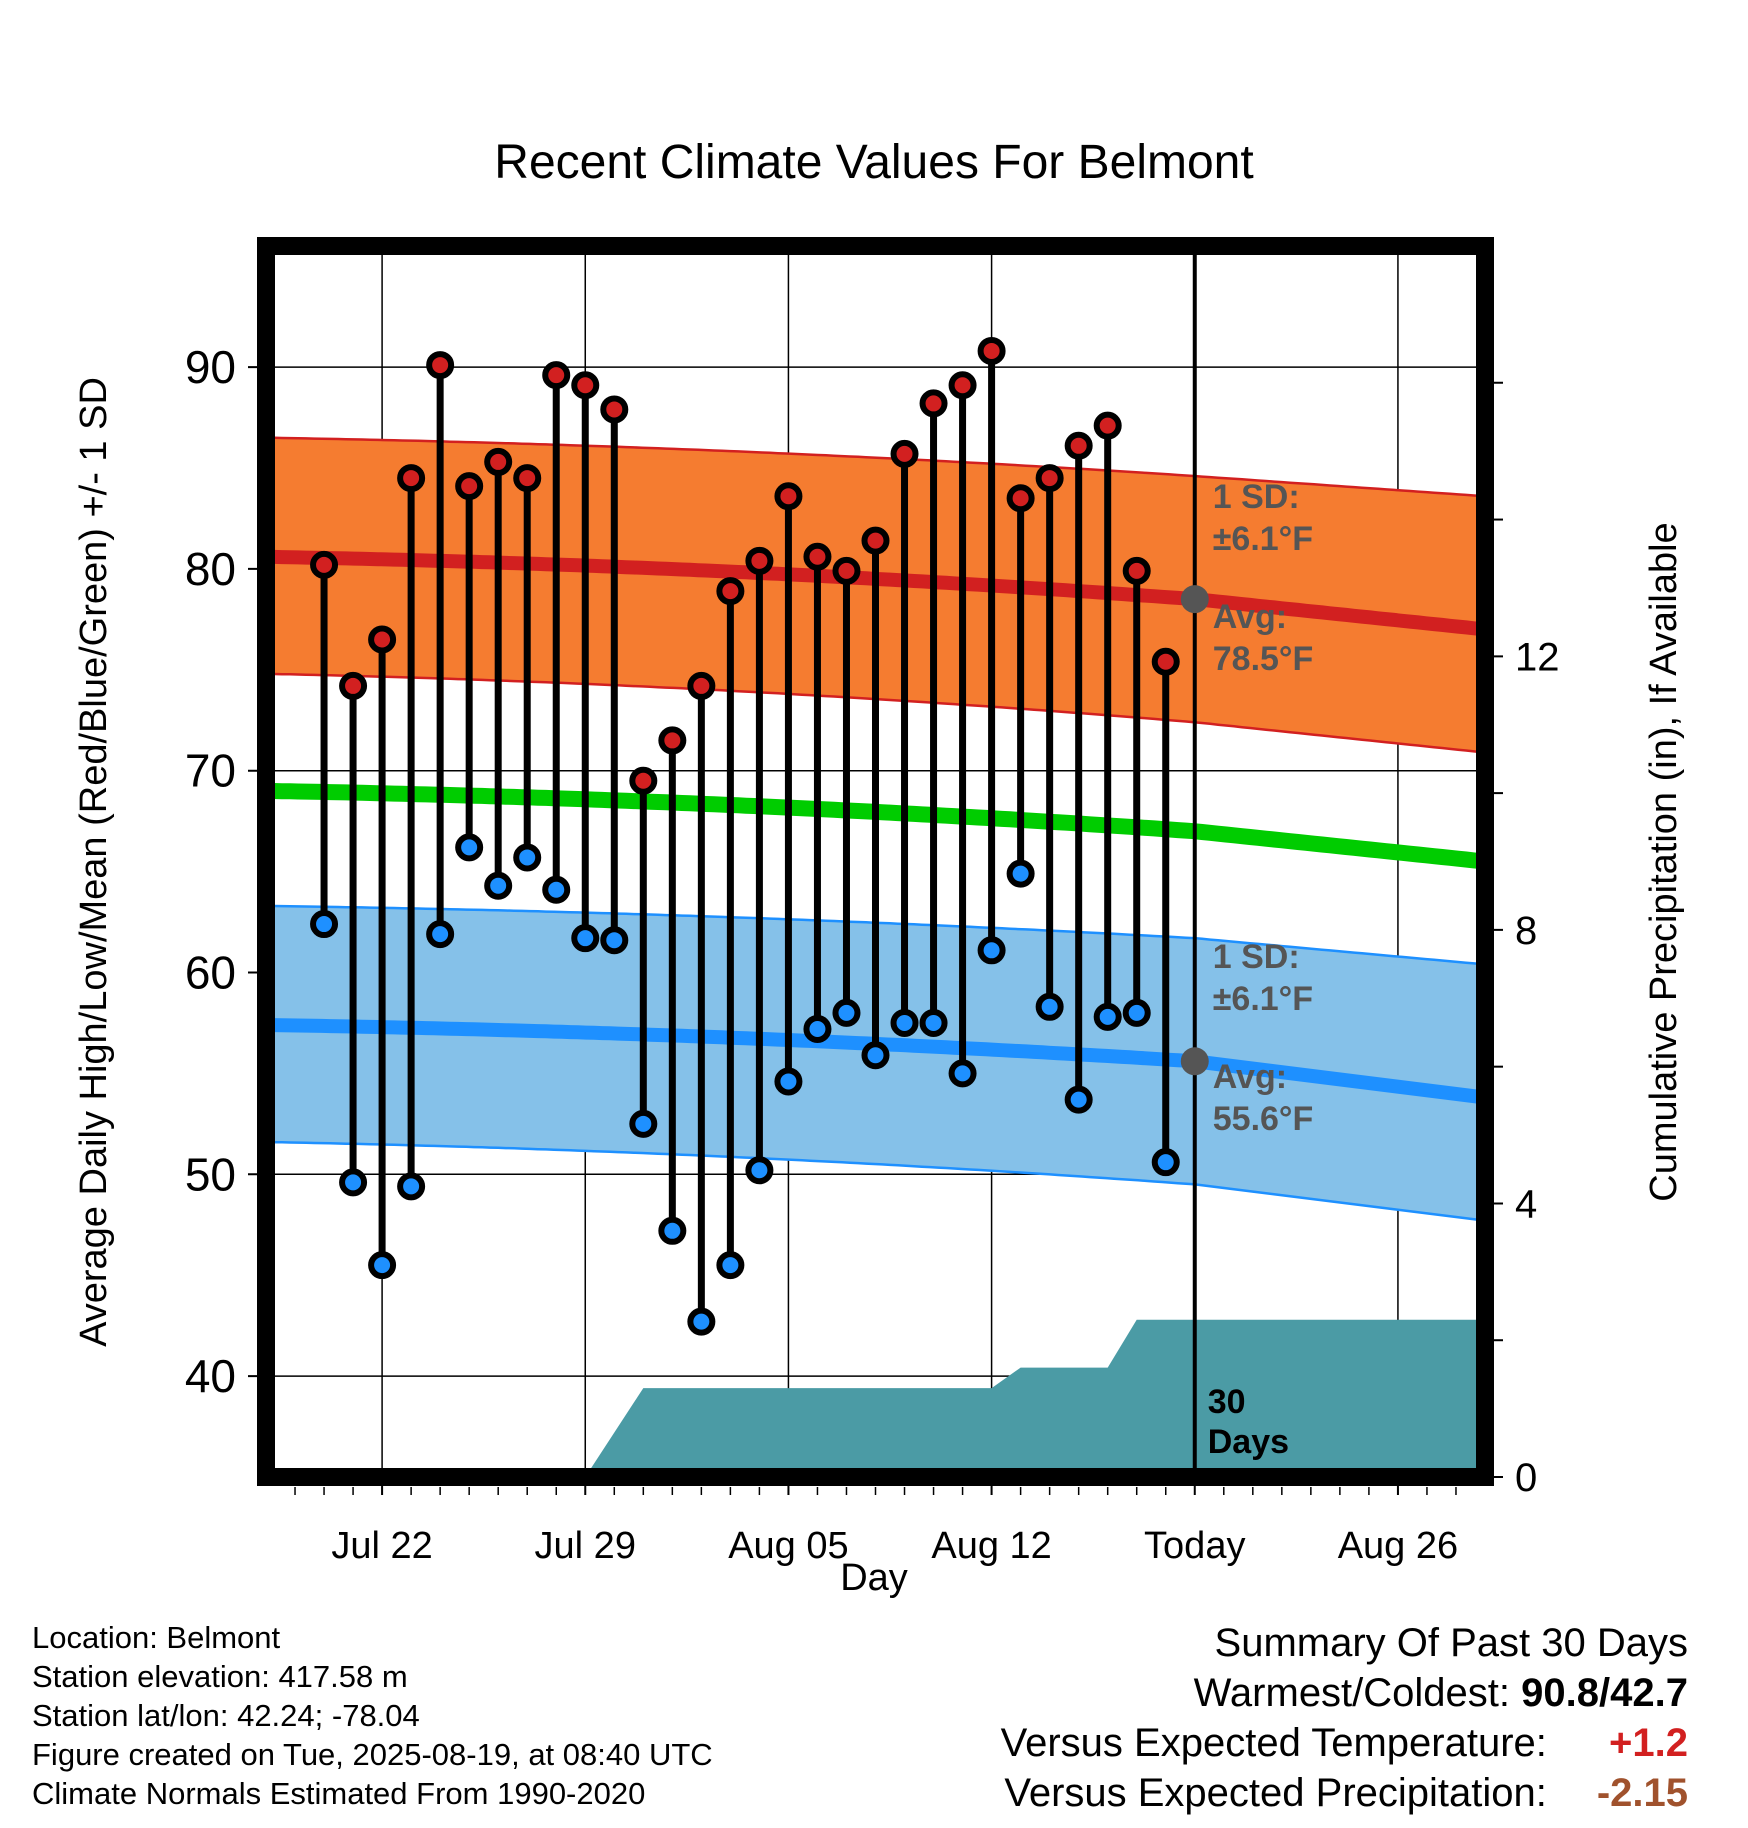 This screenshot has height=1828, width=1748. What do you see at coordinates (1398, 1546) in the screenshot?
I see `x-tick-label: Aug 26` at bounding box center [1398, 1546].